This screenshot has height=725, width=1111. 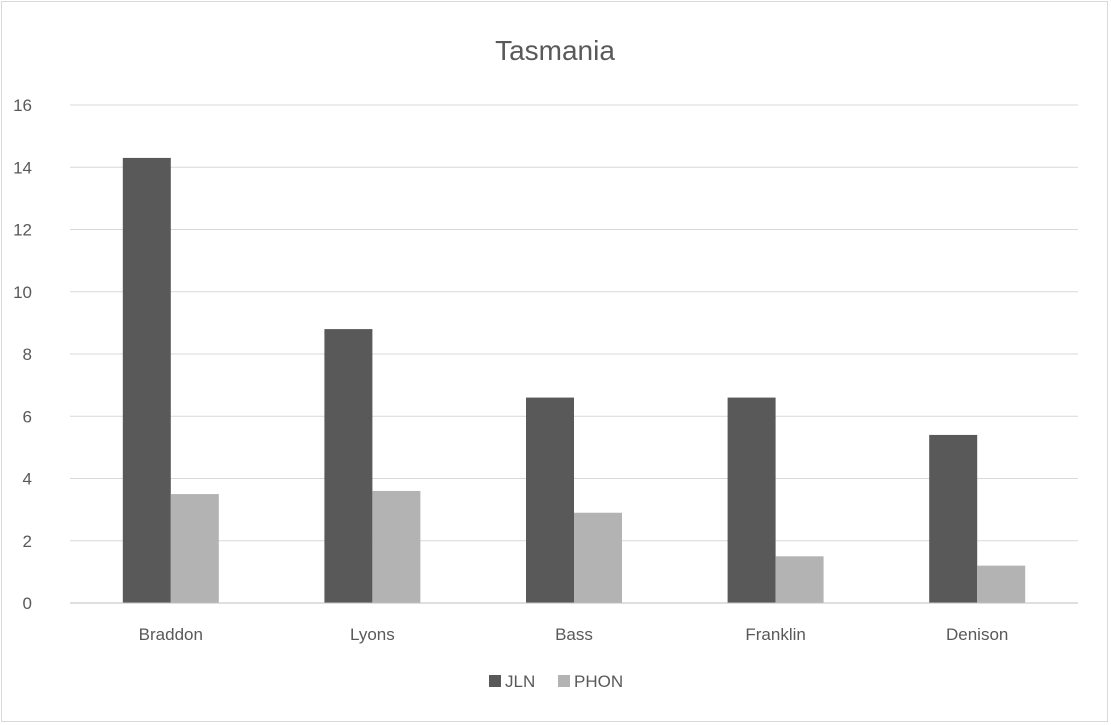 I want to click on y-tick-label: 8, so click(x=27, y=354).